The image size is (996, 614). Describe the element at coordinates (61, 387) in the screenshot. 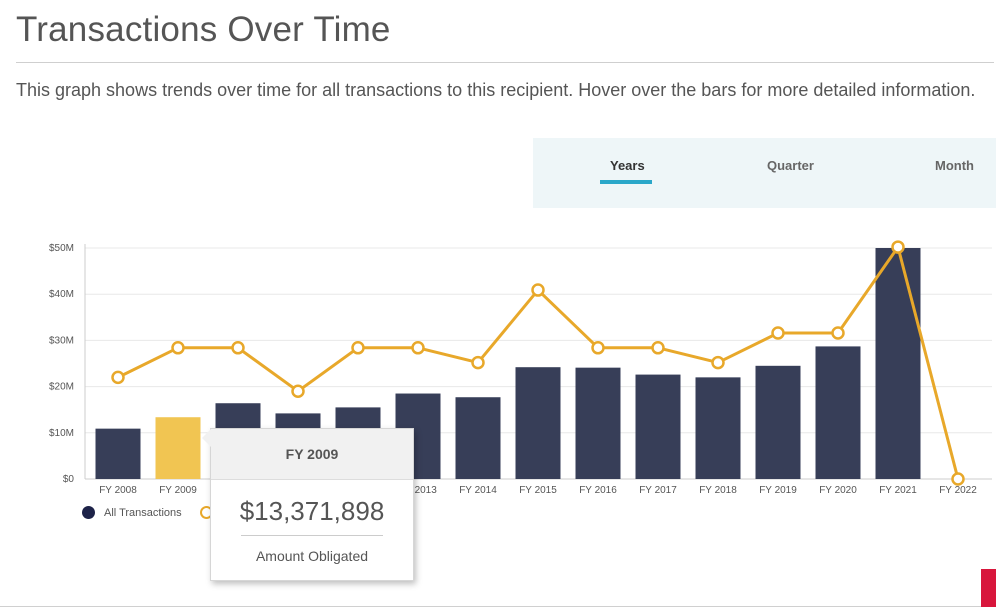

I see `y-tick-label: $20M` at that location.